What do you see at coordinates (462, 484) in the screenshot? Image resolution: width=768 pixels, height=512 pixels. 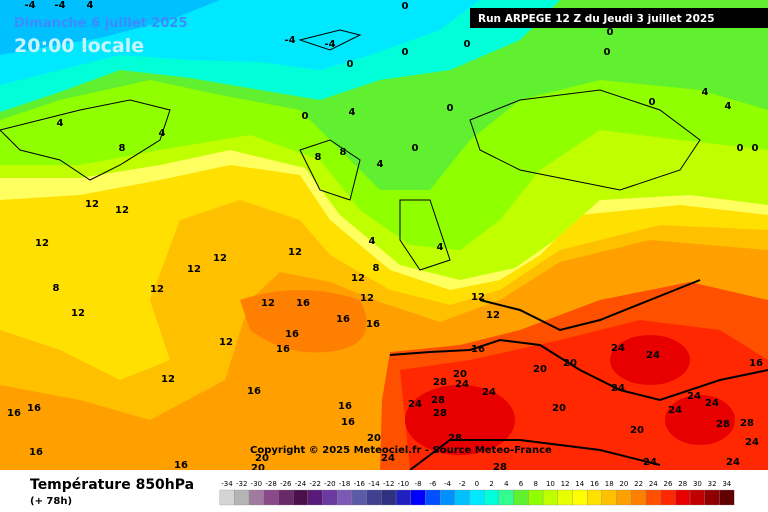 I see `legend-label: -2` at bounding box center [462, 484].